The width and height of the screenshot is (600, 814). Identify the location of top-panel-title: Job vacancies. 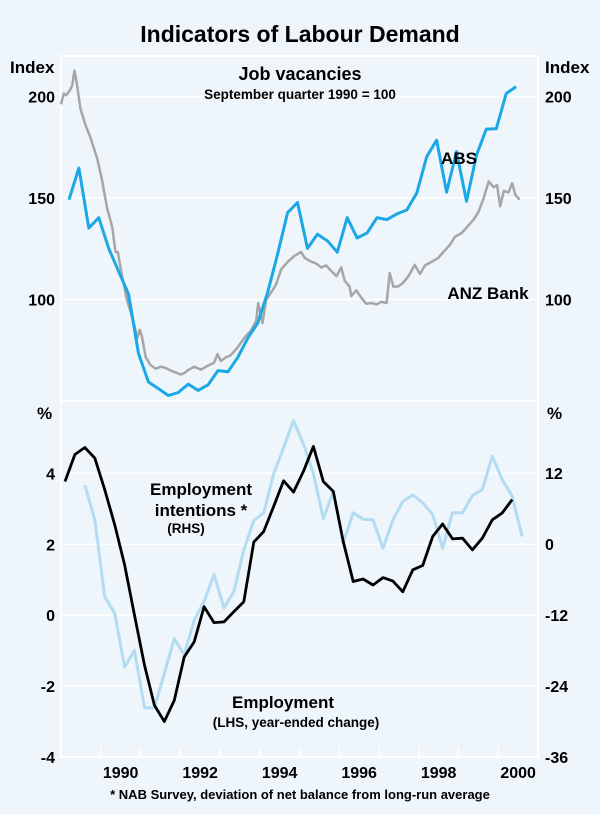
(299, 74).